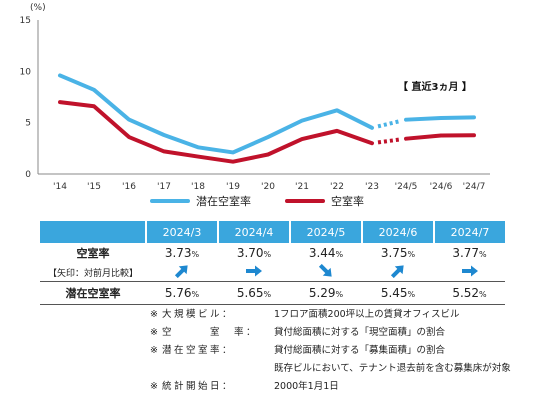  I want to click on vacancy-value-cell: 3.73%, so click(182, 253).